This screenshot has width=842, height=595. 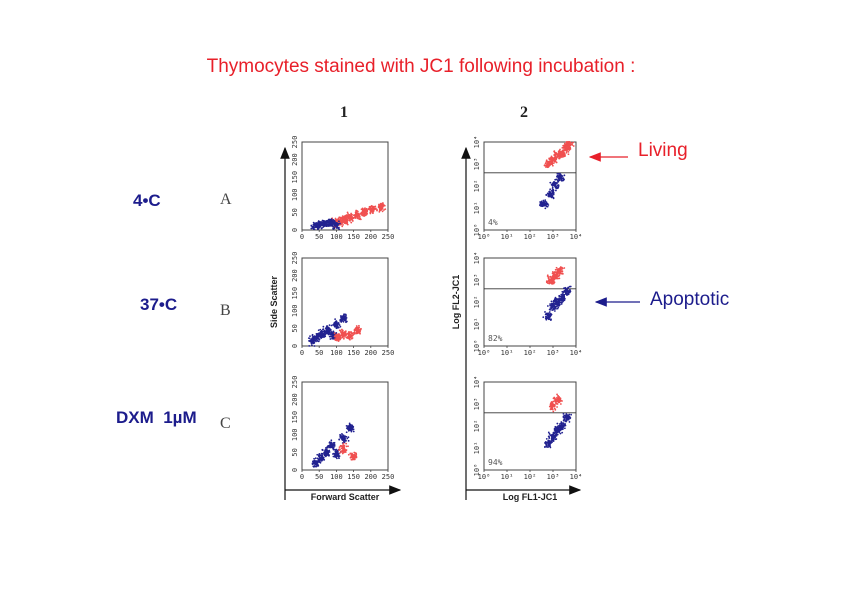 What do you see at coordinates (295, 328) in the screenshot?
I see `y-tick-label: 50` at bounding box center [295, 328].